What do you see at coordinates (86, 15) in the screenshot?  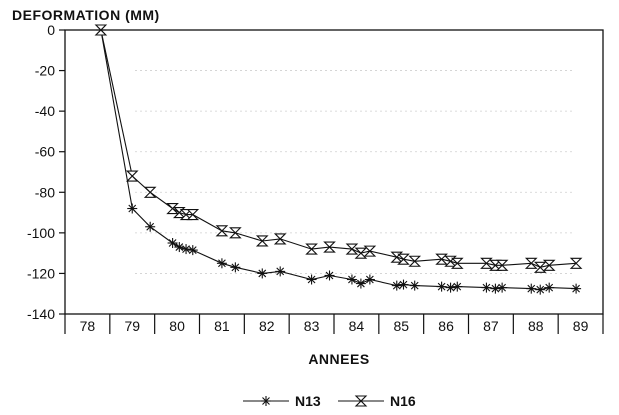 I see `y-axis-title: DEFORMATION (MM)` at bounding box center [86, 15].